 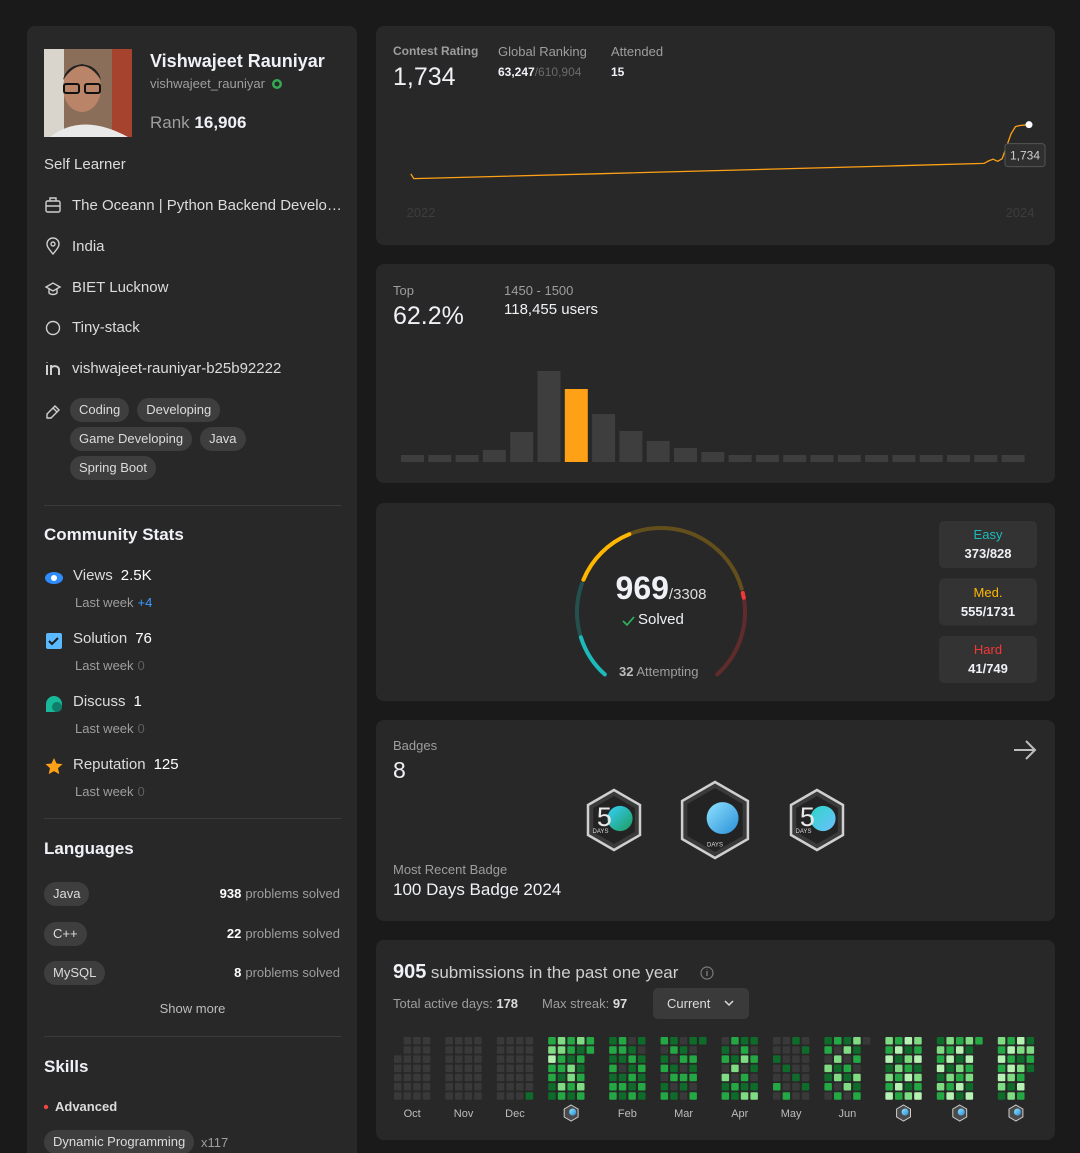 I want to click on name: Vishwajeet Rauniyar, so click(x=237, y=61).